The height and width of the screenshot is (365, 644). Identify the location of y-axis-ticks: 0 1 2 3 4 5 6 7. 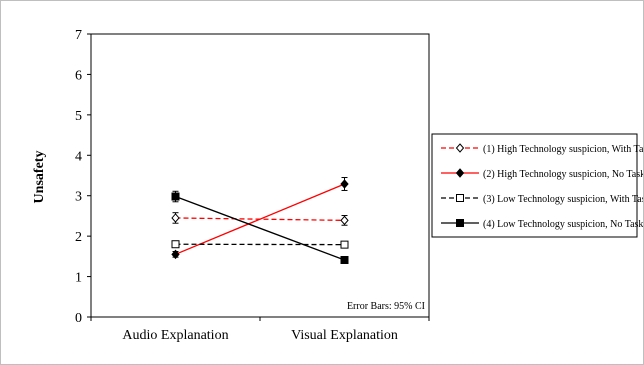
(83, 177).